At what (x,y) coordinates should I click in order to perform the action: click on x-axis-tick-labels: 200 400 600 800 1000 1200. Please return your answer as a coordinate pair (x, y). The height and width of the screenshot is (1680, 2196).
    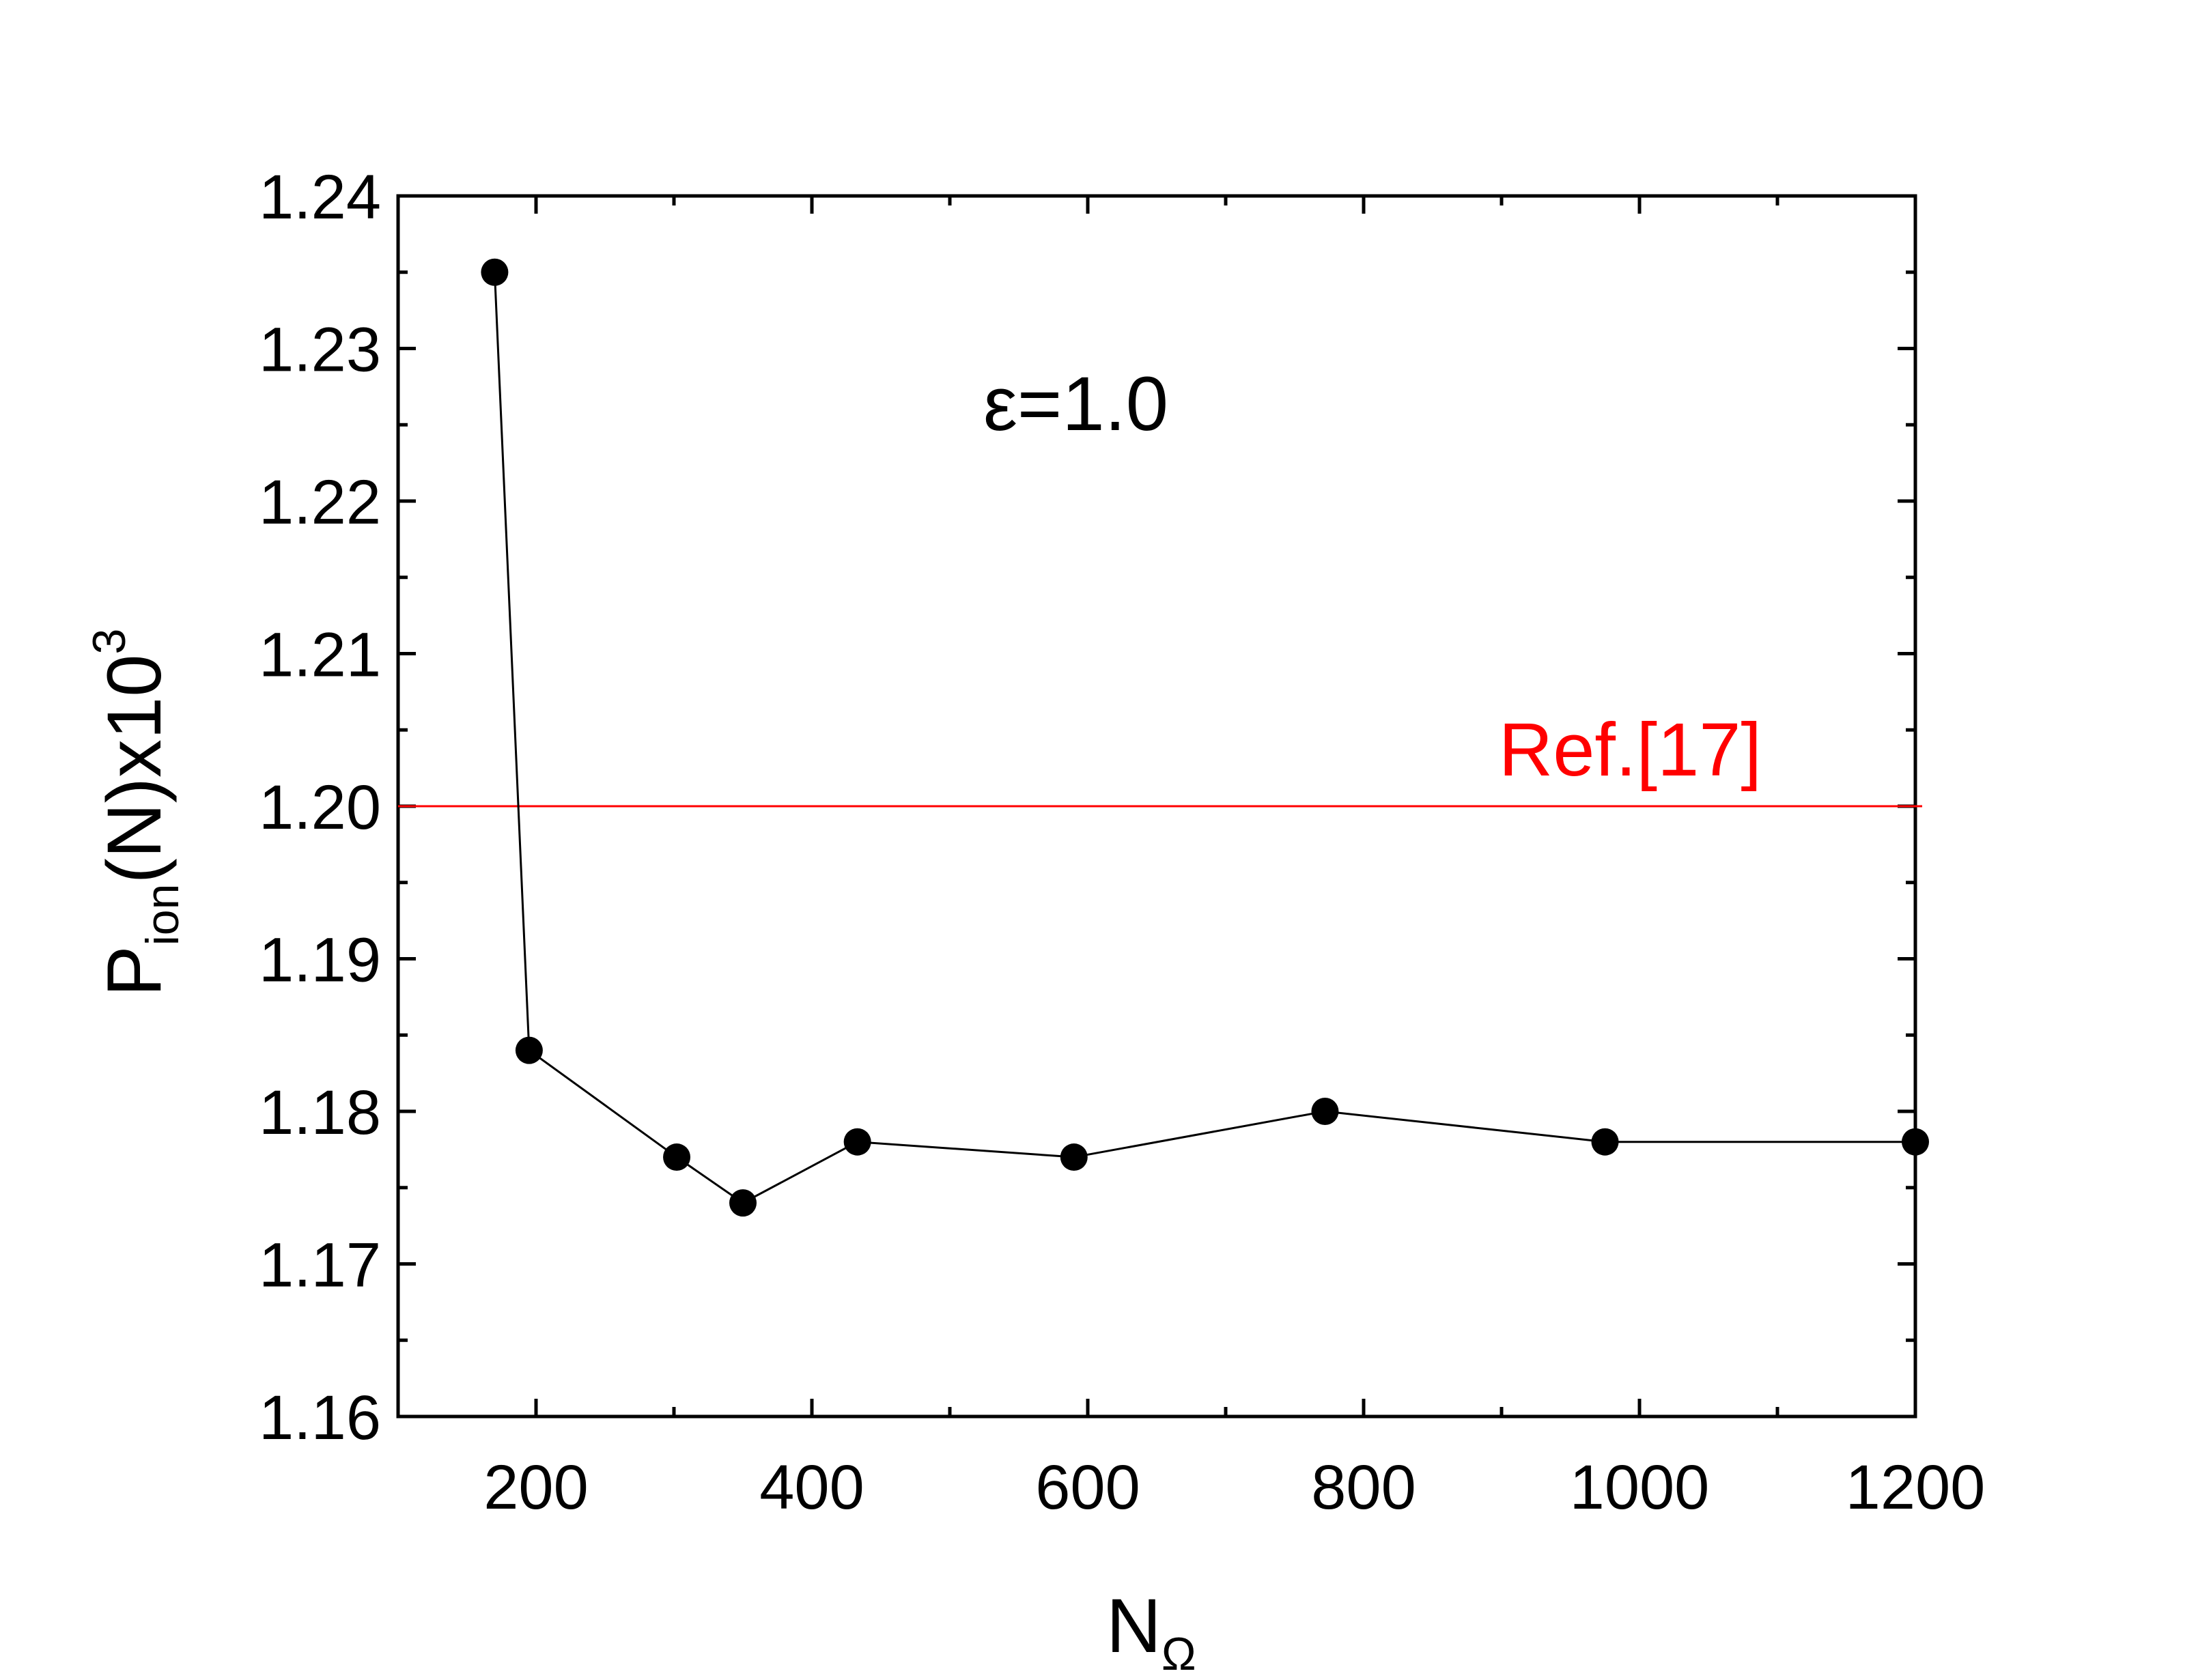
    Looking at the image, I should click on (1234, 1487).